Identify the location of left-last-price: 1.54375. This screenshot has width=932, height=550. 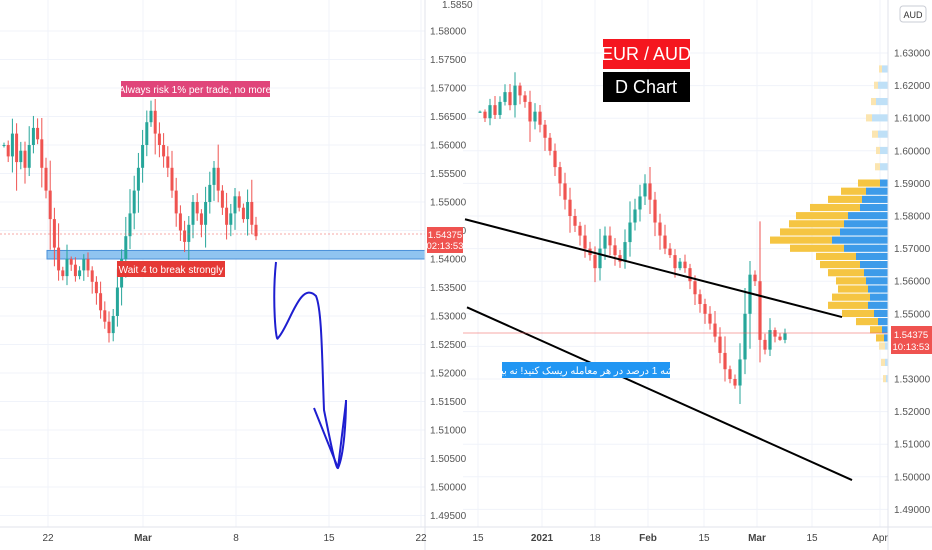
(445, 235).